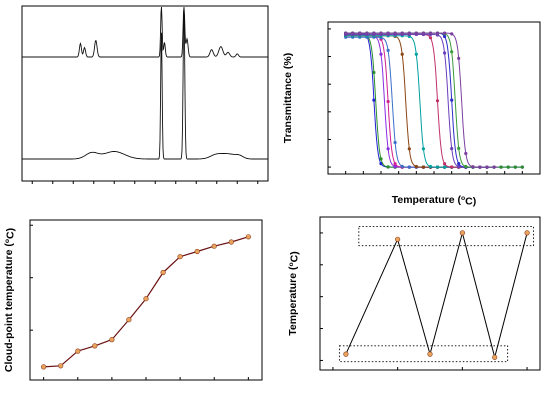  I want to click on y-axis-title: Transmittance (%), so click(288, 98).